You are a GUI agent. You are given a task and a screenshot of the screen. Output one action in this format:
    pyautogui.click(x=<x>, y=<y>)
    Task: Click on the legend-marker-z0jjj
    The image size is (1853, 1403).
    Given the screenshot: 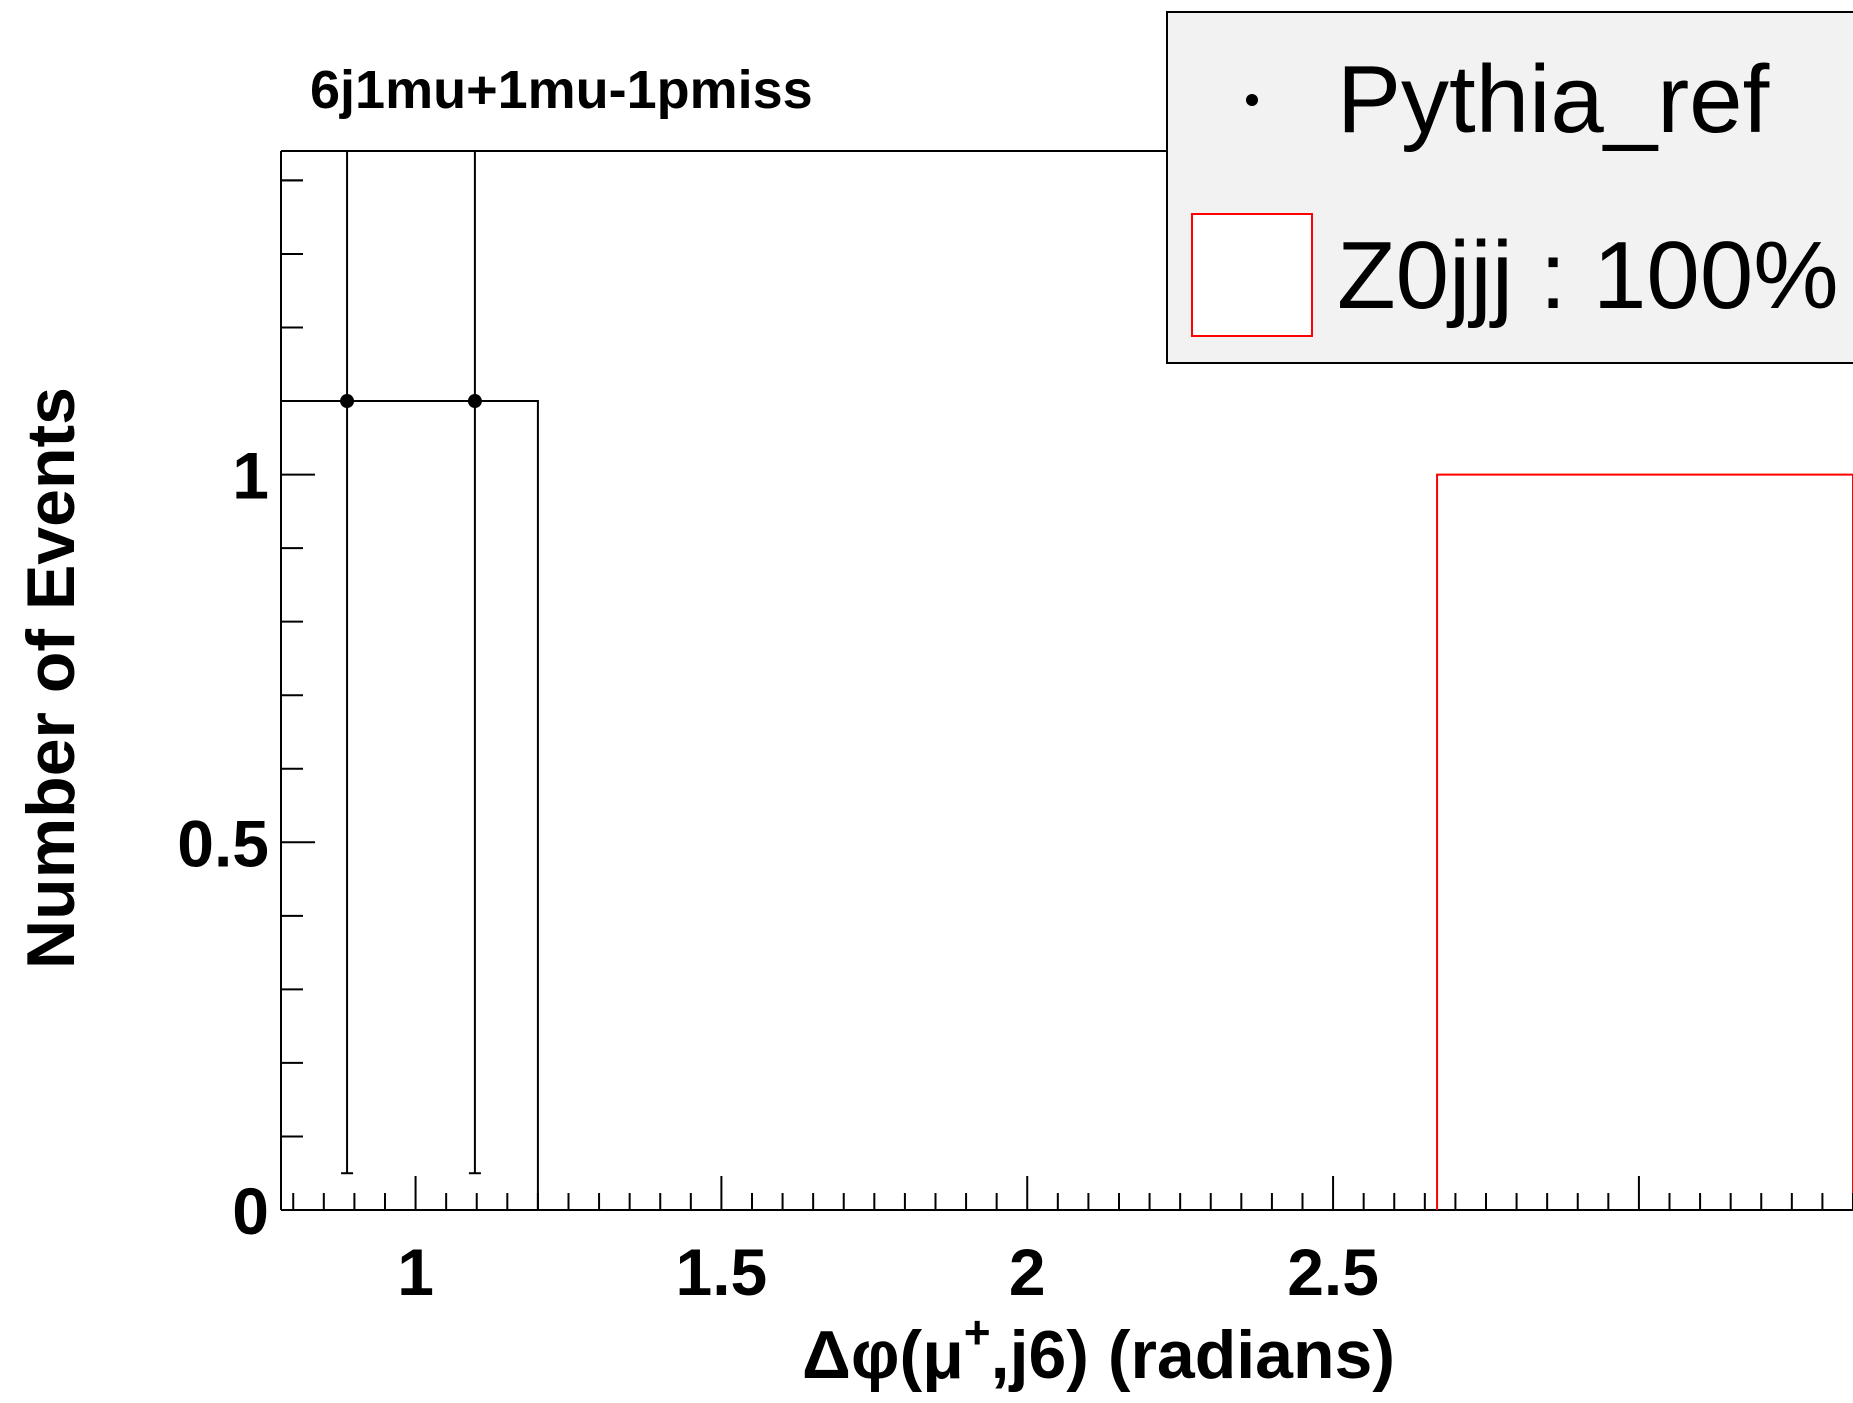 What is the action you would take?
    pyautogui.click(x=1252, y=275)
    